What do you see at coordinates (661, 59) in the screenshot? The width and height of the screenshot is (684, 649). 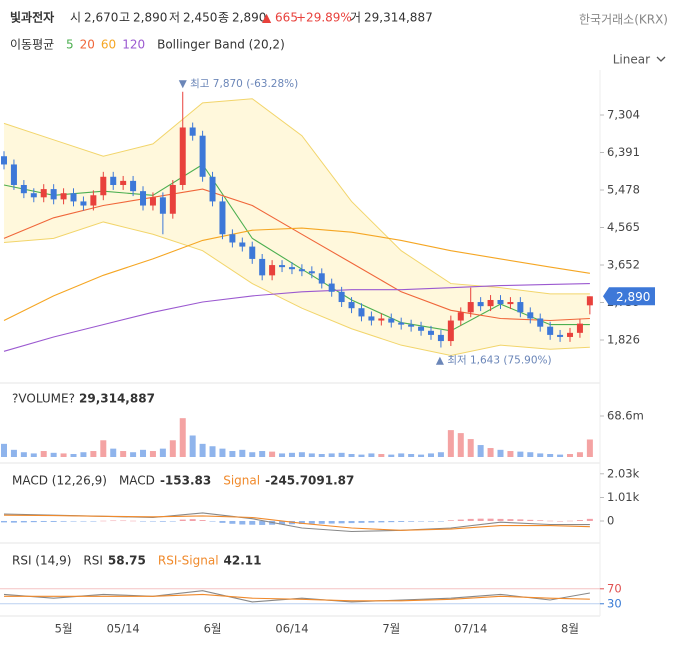 I see `dropdown-icon` at bounding box center [661, 59].